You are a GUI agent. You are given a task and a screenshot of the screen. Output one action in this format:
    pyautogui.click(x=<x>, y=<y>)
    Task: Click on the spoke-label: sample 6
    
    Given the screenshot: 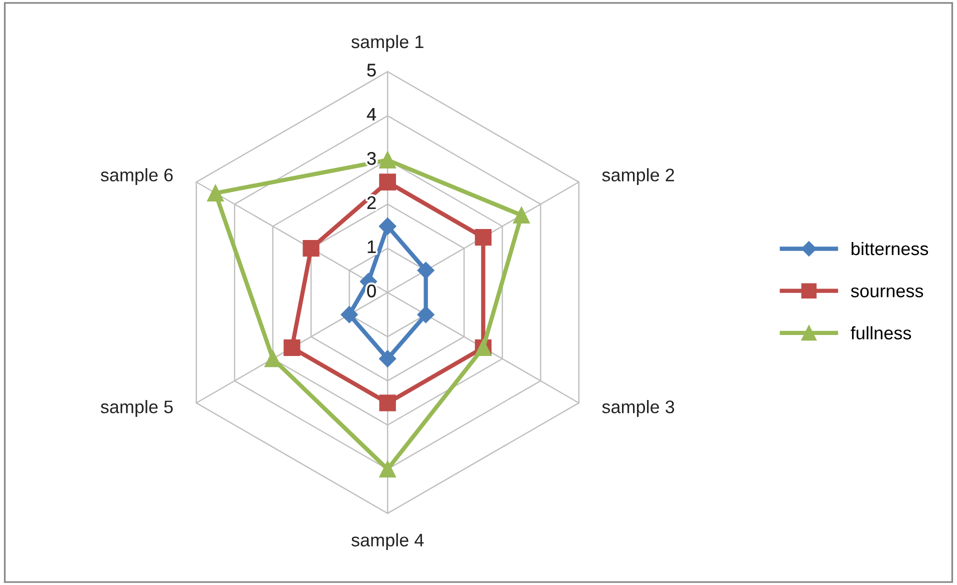 What is the action you would take?
    pyautogui.click(x=136, y=176)
    